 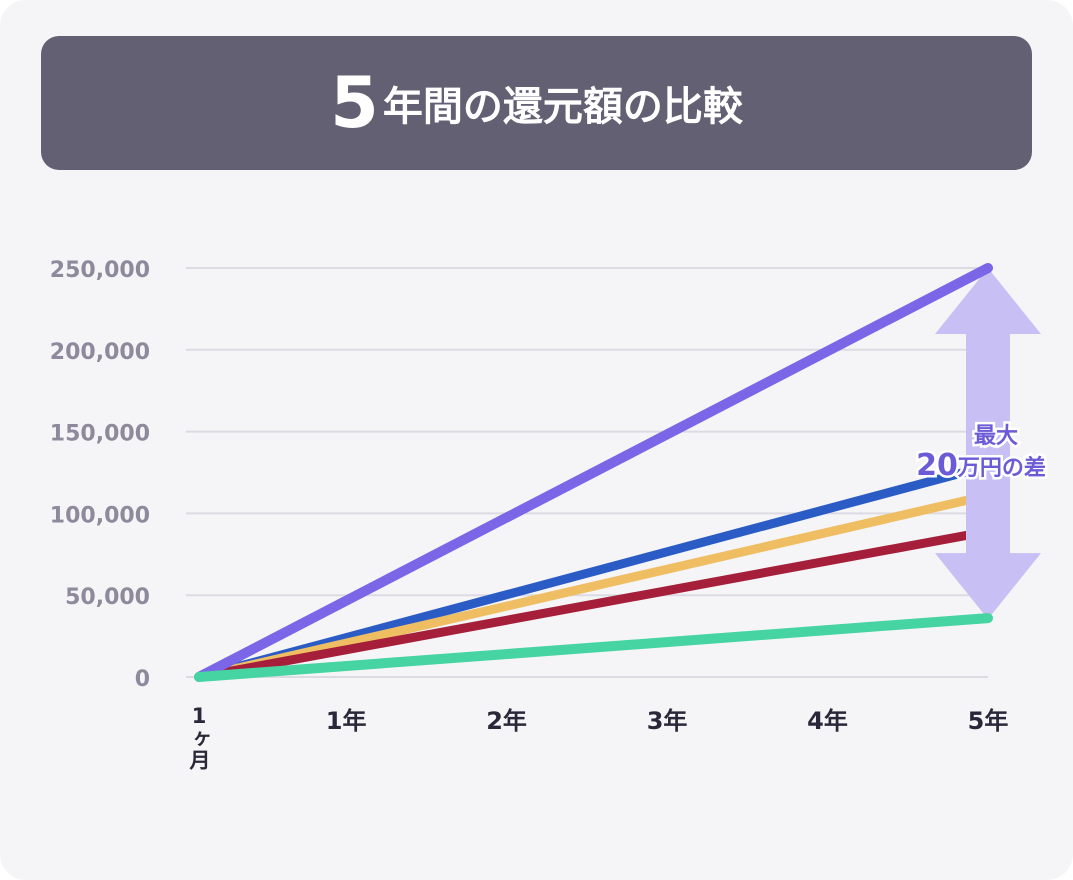 What do you see at coordinates (996, 436) in the screenshot?
I see `annotation-line1: 最大` at bounding box center [996, 436].